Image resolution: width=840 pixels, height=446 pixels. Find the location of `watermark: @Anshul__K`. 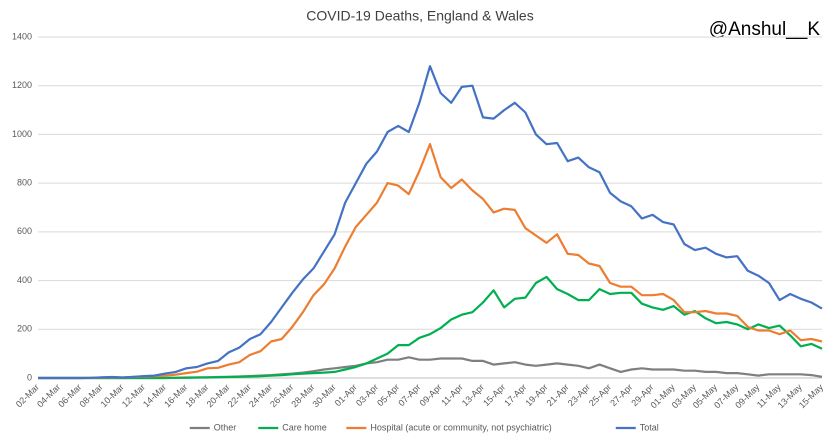

watermark: @Anshul__K is located at coordinates (765, 29).